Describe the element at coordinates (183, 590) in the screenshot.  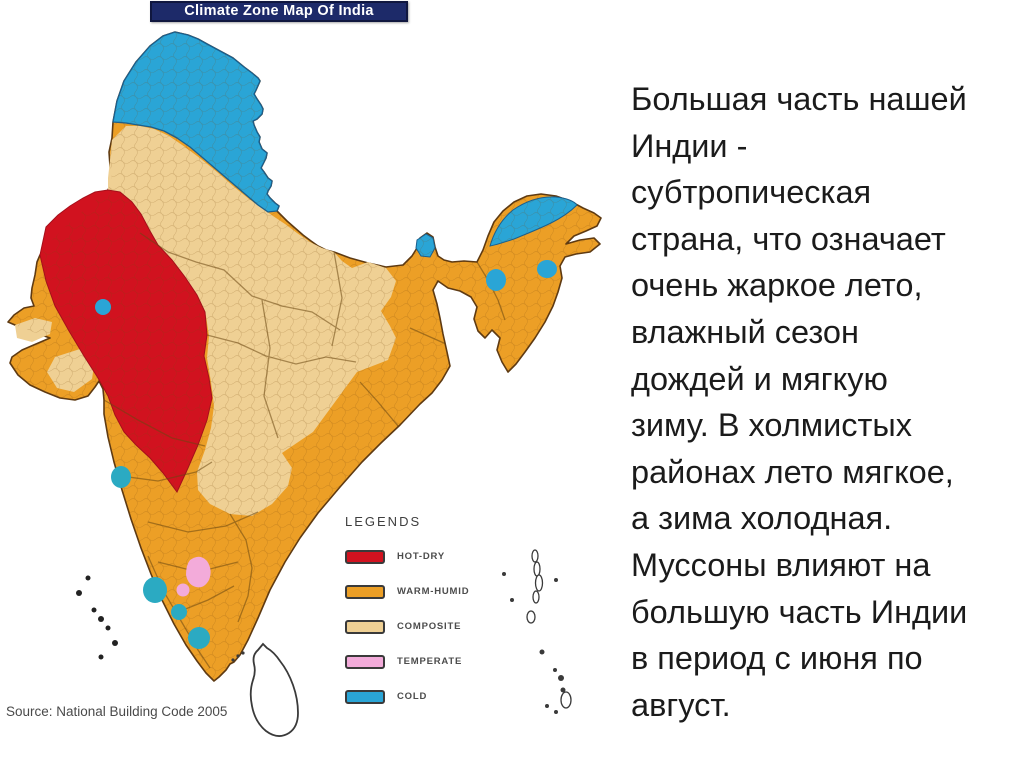
I see `zone-temperate-spot-small` at that location.